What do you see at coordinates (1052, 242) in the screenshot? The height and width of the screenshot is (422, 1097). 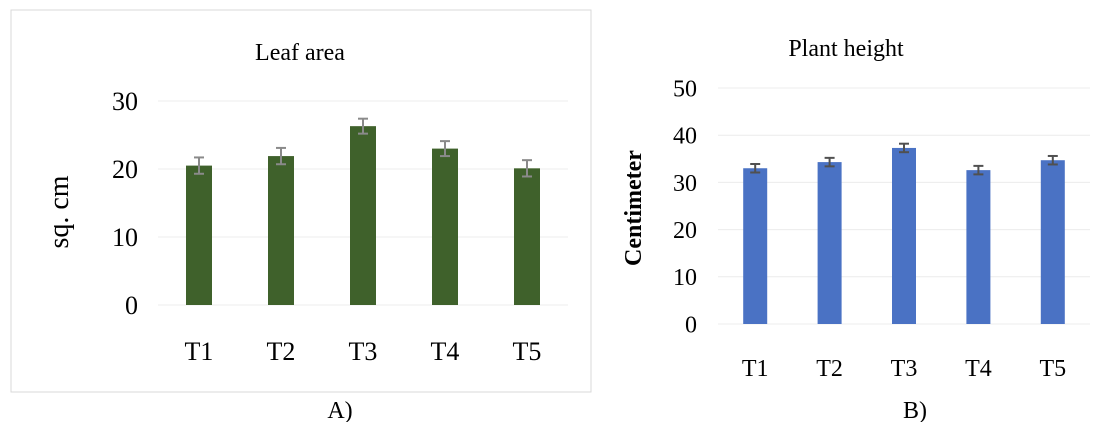 I see `b-bar-t5` at bounding box center [1052, 242].